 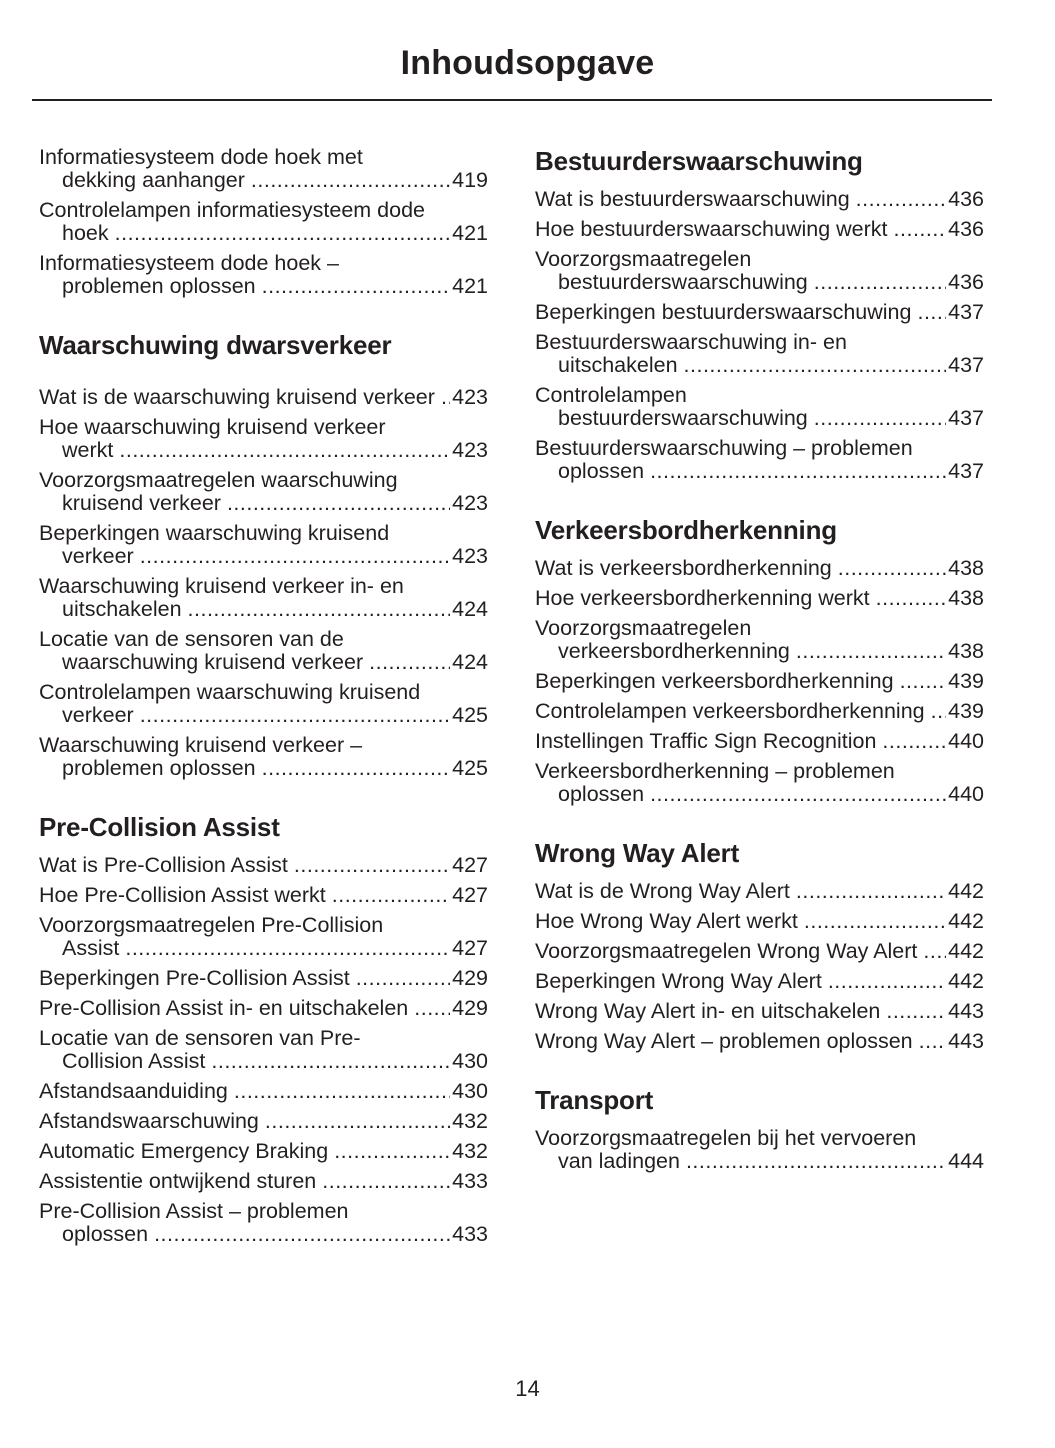 What do you see at coordinates (263, 1091) in the screenshot?
I see `toc-entry: Afstandsaanduiding 430` at bounding box center [263, 1091].